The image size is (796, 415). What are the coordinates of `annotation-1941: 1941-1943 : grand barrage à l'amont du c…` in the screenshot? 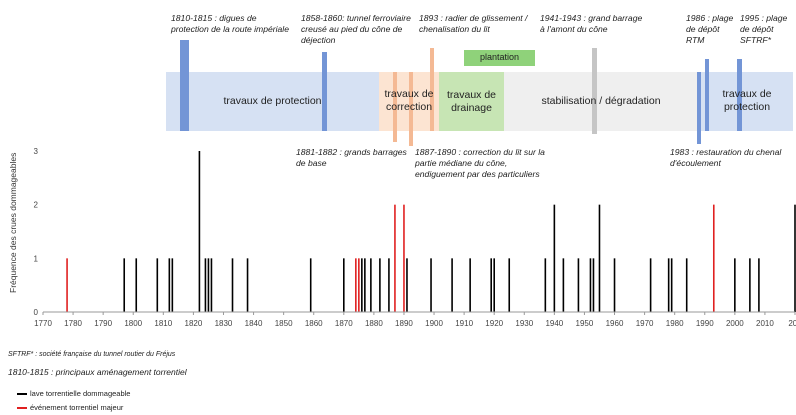 It's located at (591, 23).